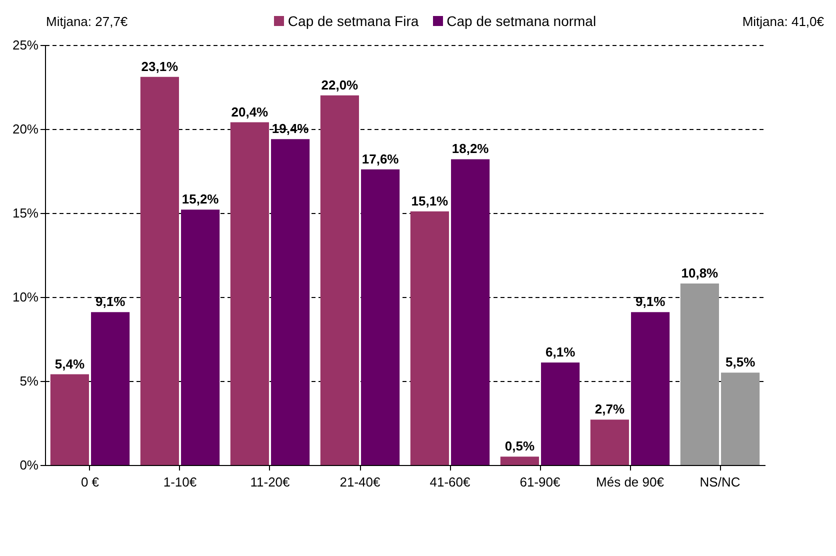  What do you see at coordinates (521, 21) in the screenshot?
I see `legend-label: Cap de setmana normal` at bounding box center [521, 21].